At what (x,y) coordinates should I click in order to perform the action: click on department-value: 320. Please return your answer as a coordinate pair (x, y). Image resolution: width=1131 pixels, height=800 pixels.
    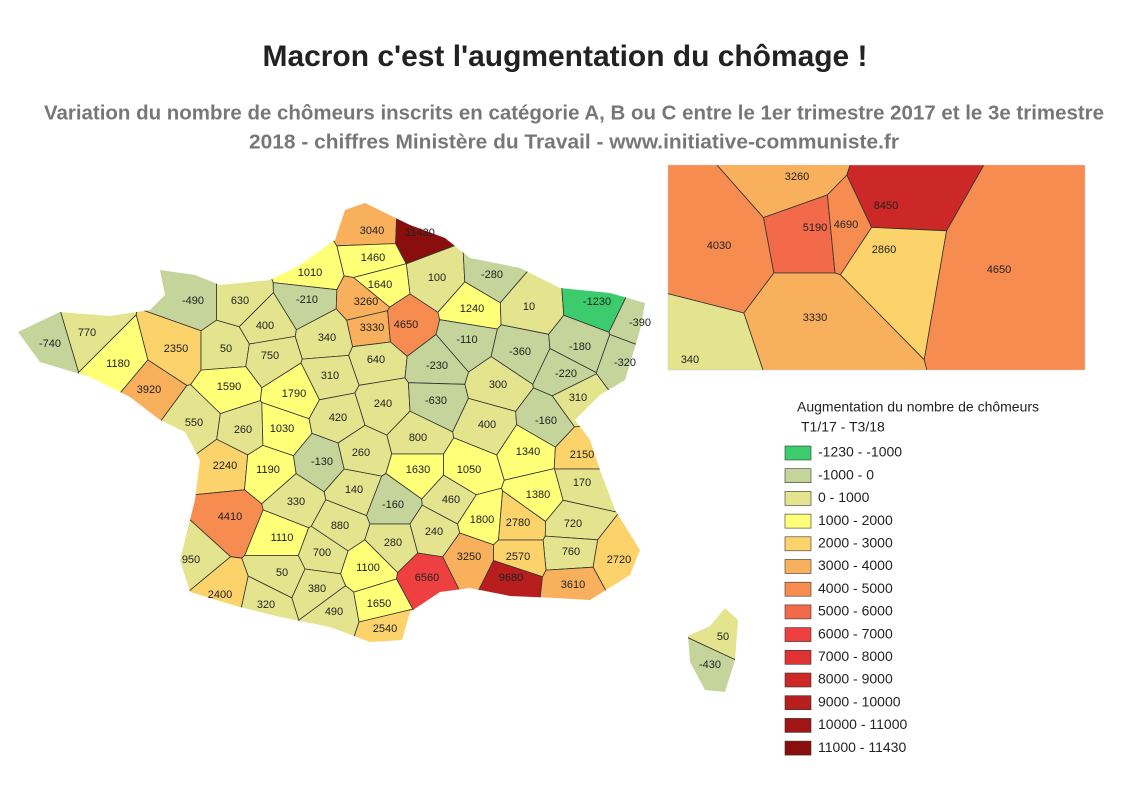
    Looking at the image, I should click on (266, 605).